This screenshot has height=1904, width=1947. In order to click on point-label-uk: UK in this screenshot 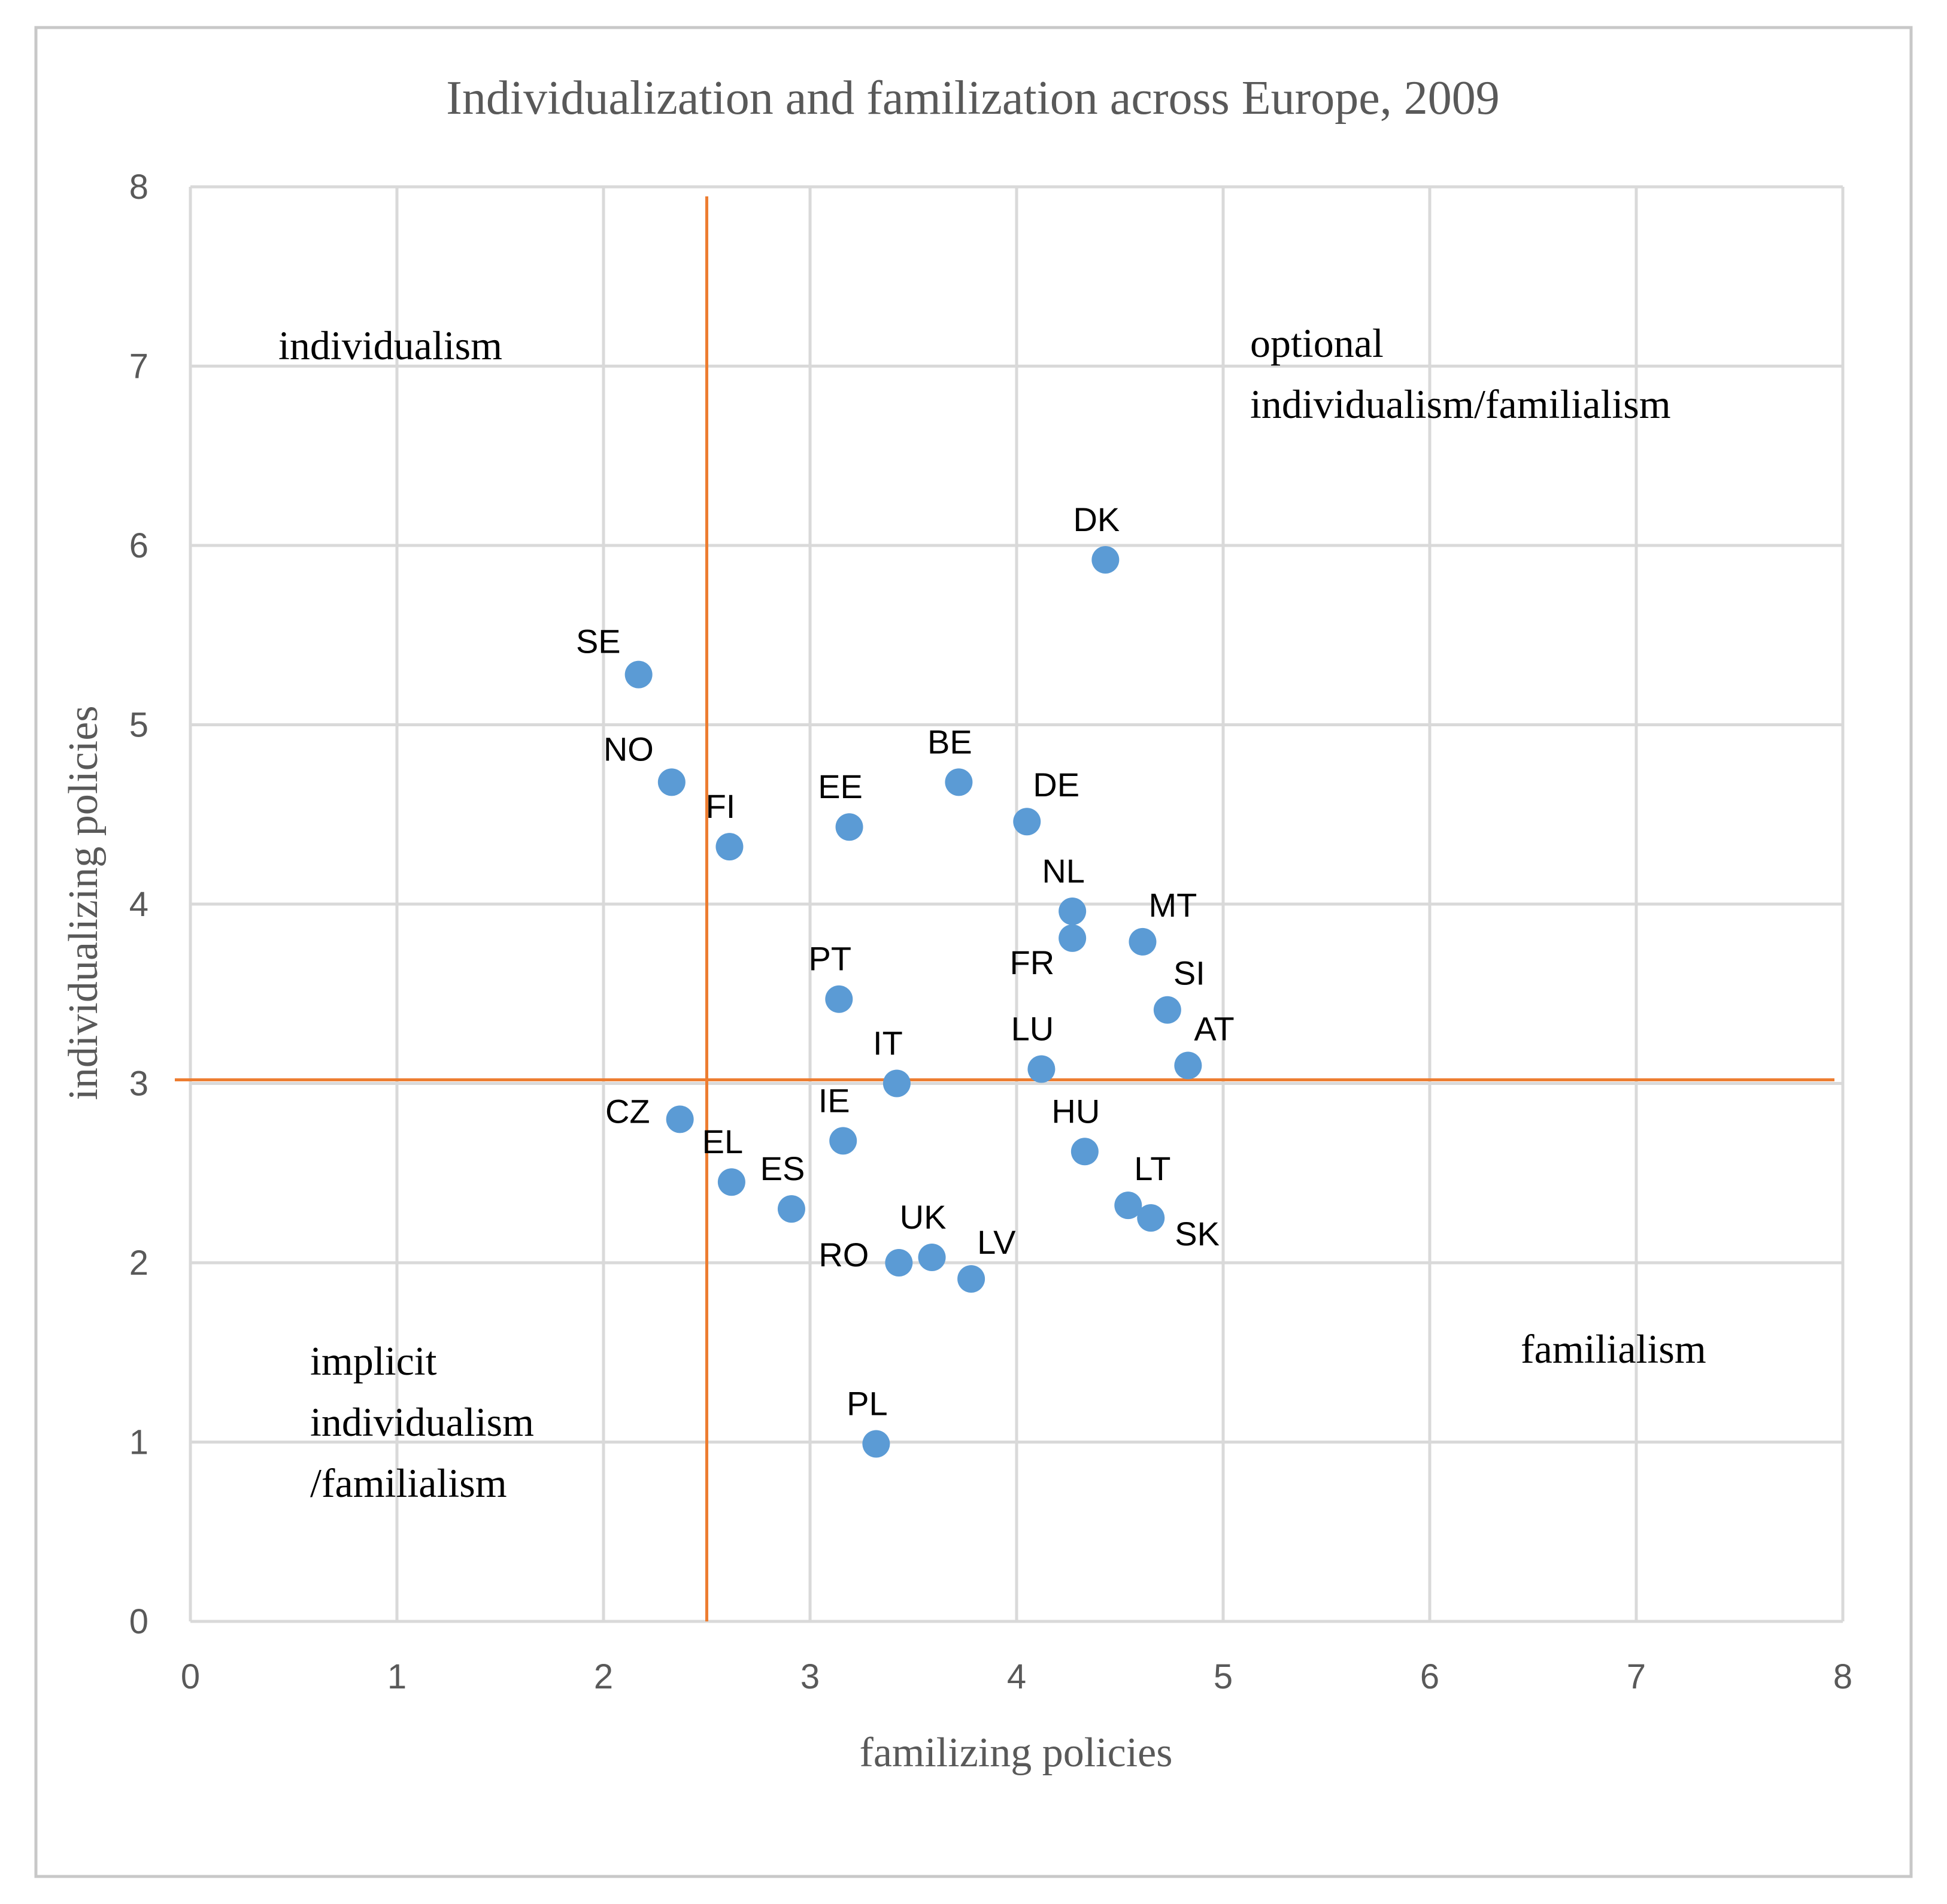, I will do `click(924, 1217)`.